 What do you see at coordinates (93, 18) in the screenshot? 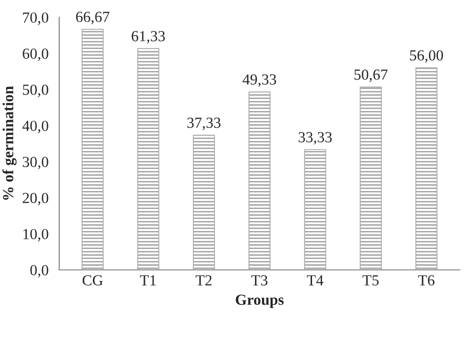
I see `data-label: 66,67` at bounding box center [93, 18].